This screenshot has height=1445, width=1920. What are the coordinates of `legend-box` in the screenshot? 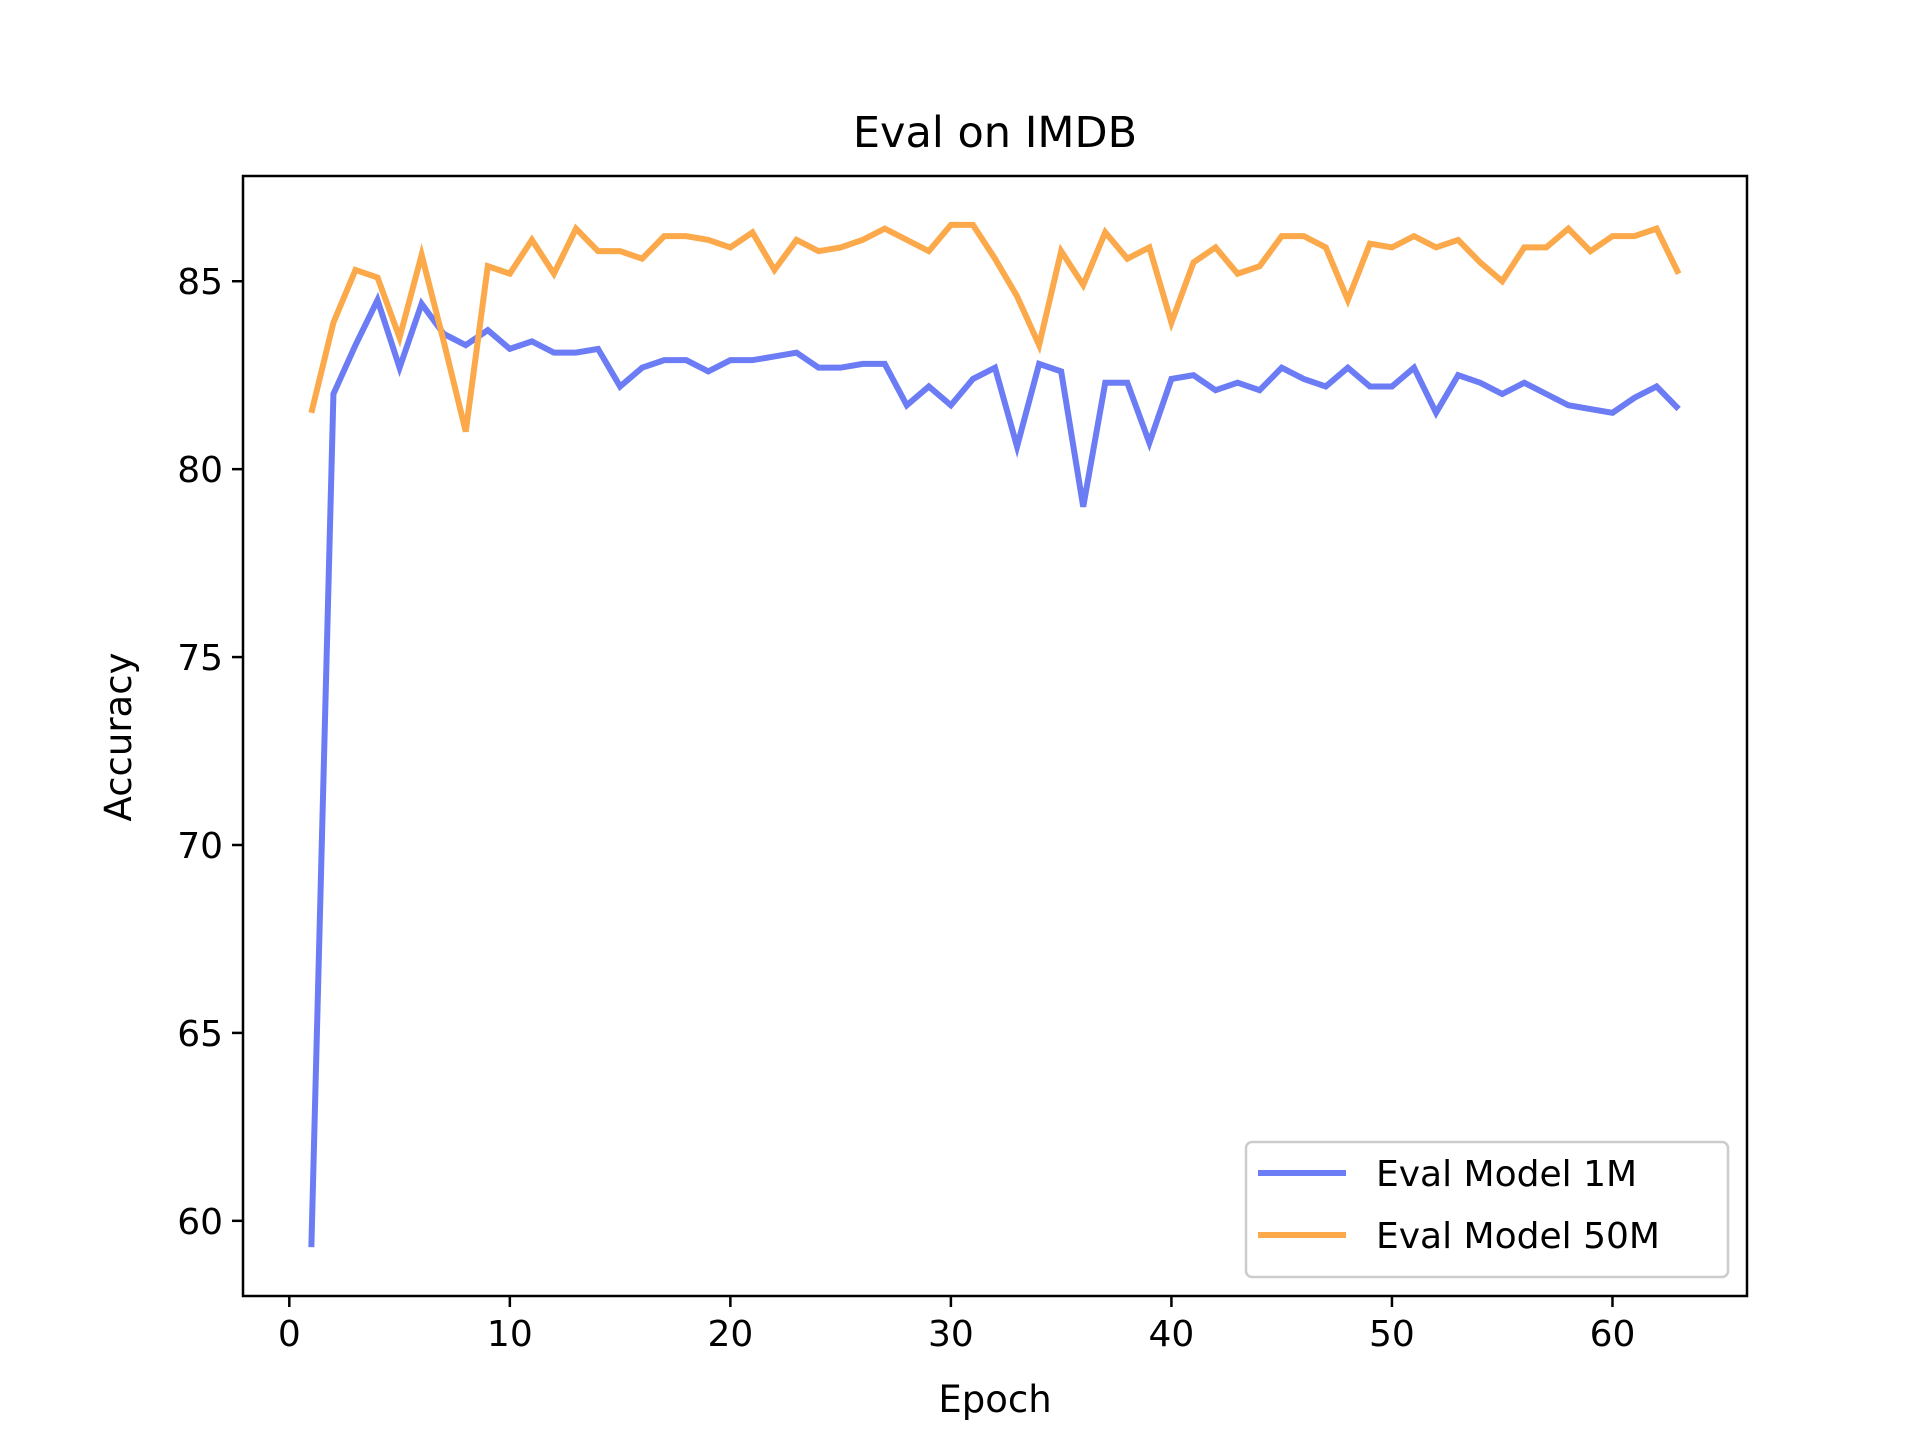 It's located at (1487, 1209).